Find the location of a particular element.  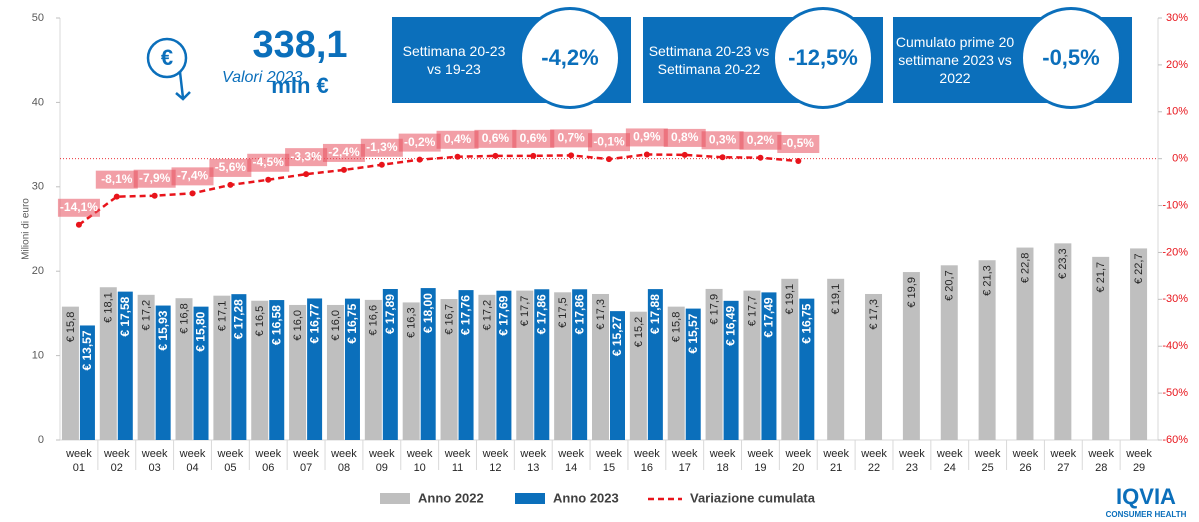

kpi-circle: -0,5% is located at coordinates (1071, 58).